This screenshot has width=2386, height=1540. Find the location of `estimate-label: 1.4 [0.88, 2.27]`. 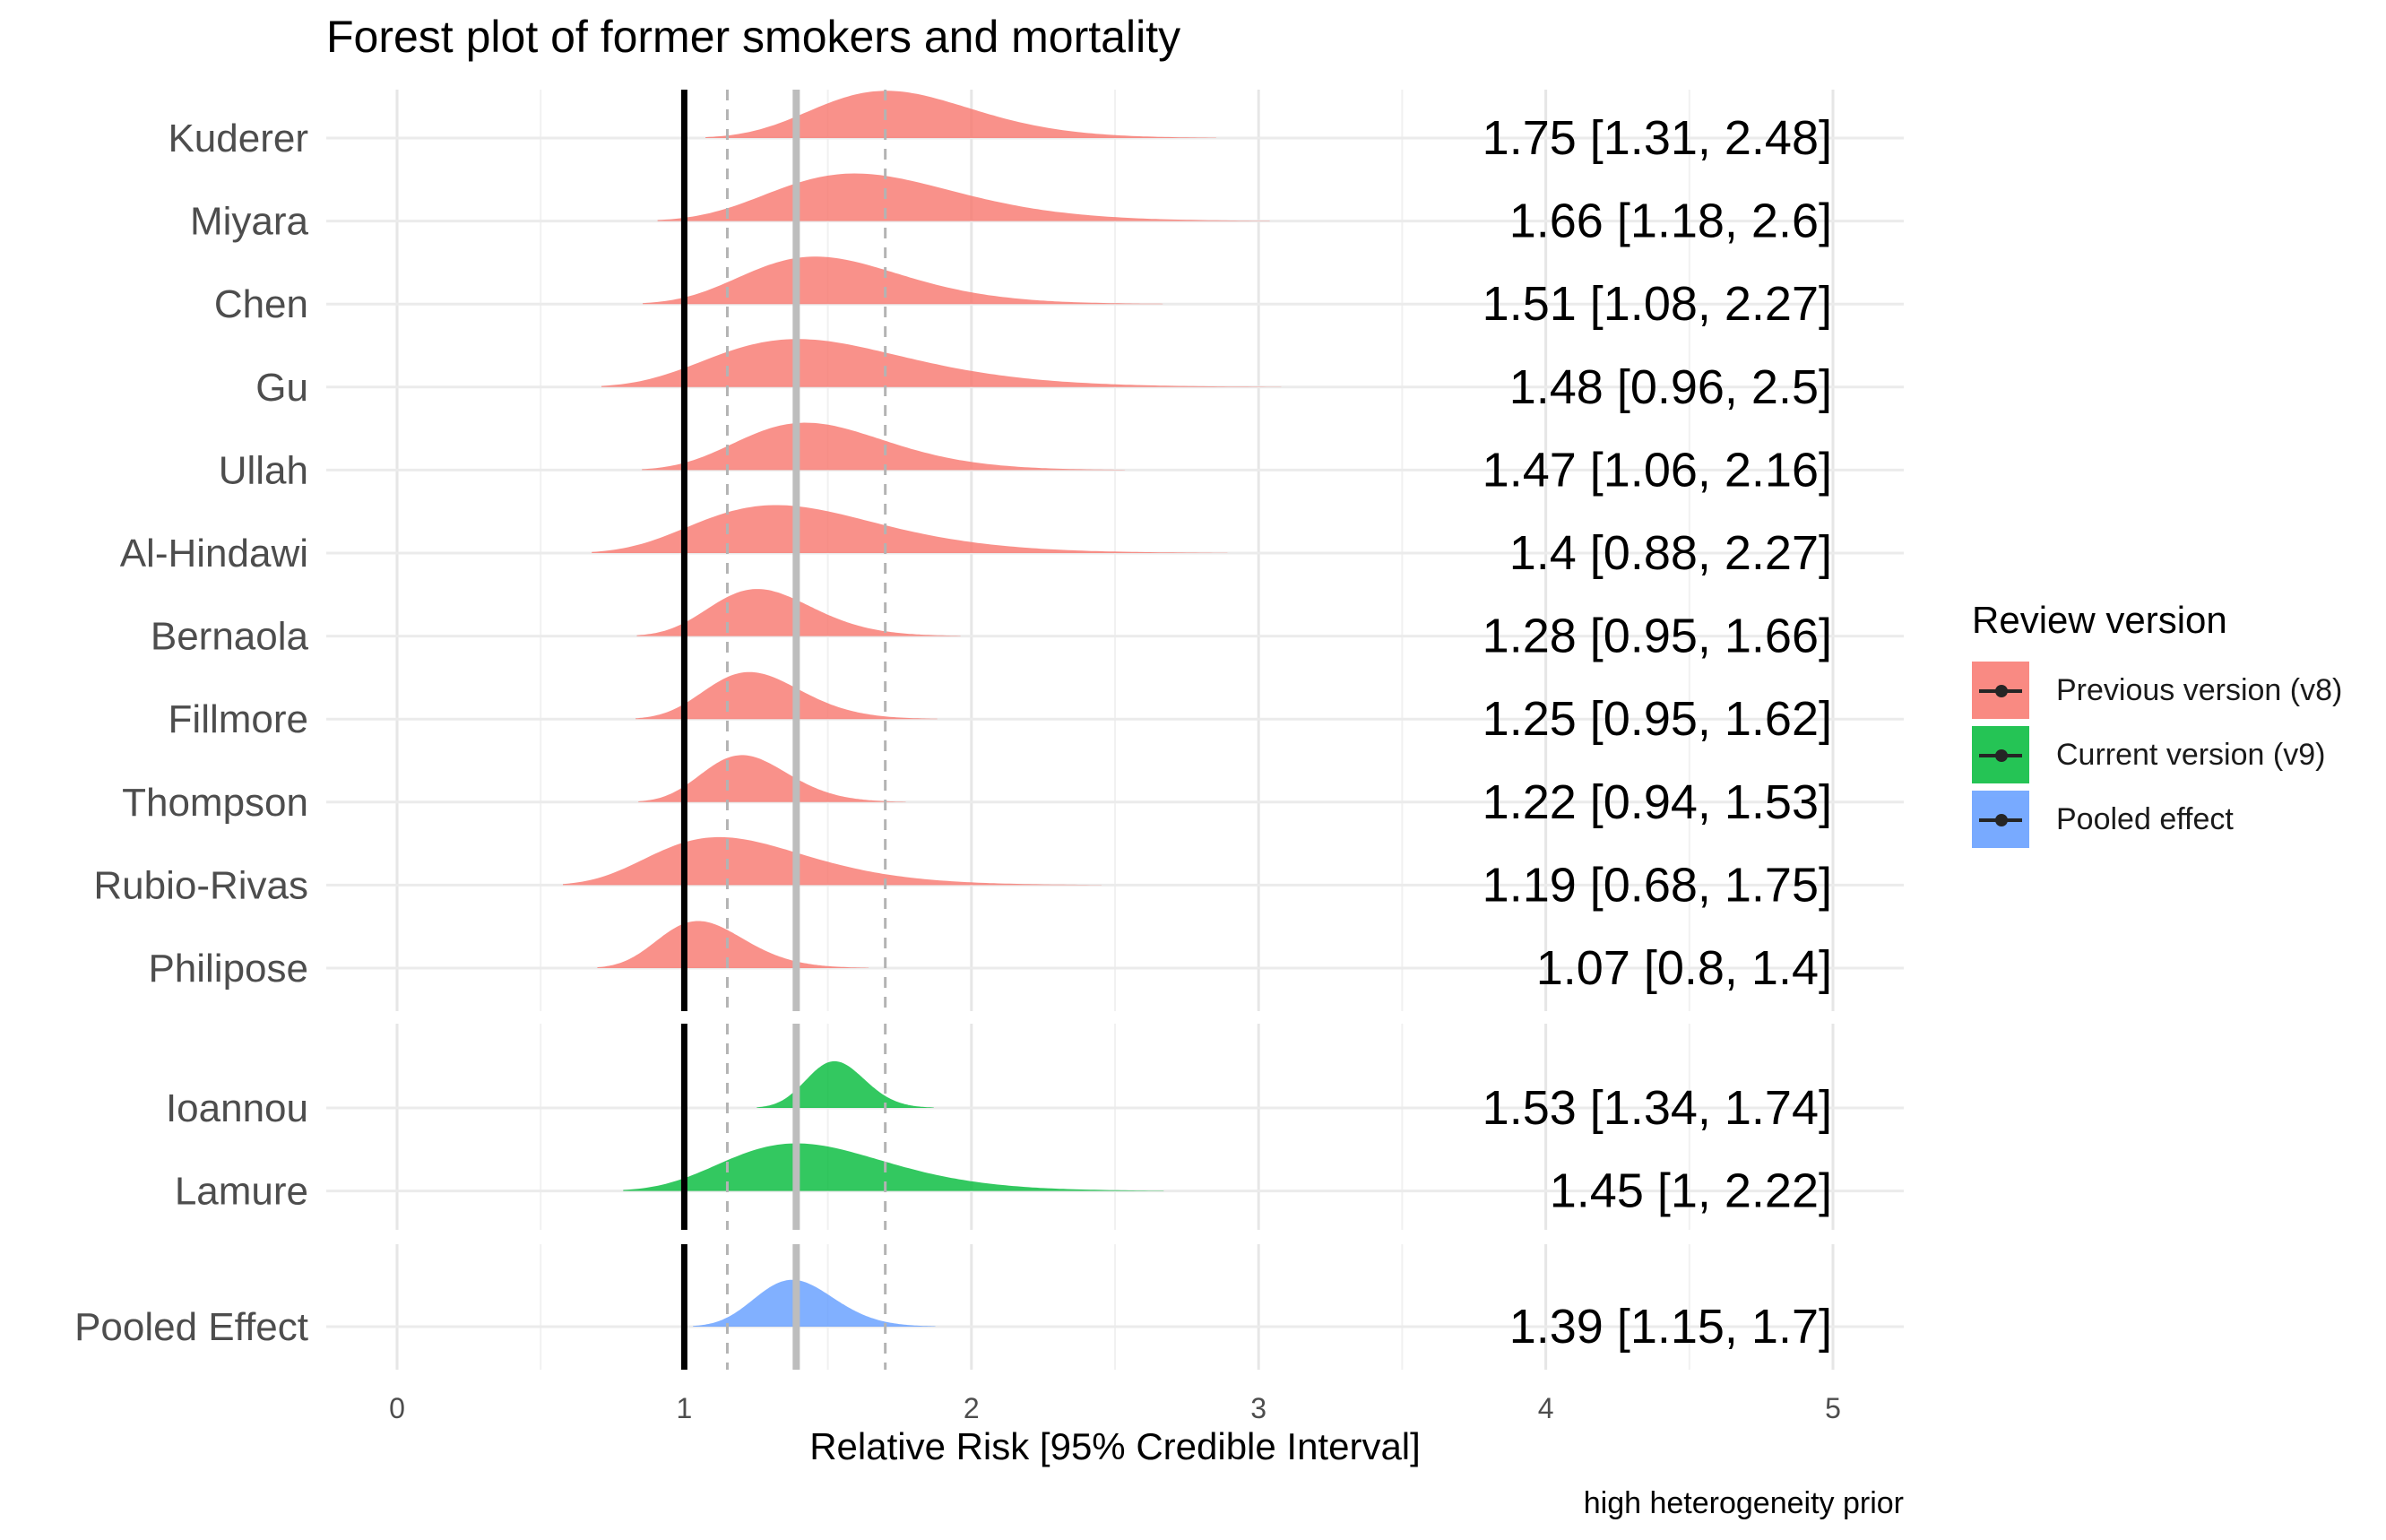

estimate-label: 1.4 [0.88, 2.27] is located at coordinates (1670, 553).